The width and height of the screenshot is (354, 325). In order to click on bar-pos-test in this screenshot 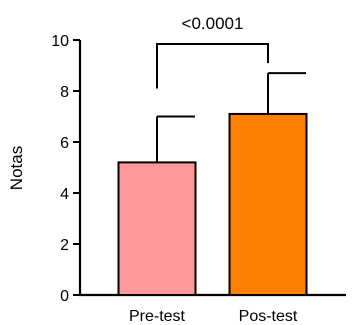, I will do `click(268, 204)`.